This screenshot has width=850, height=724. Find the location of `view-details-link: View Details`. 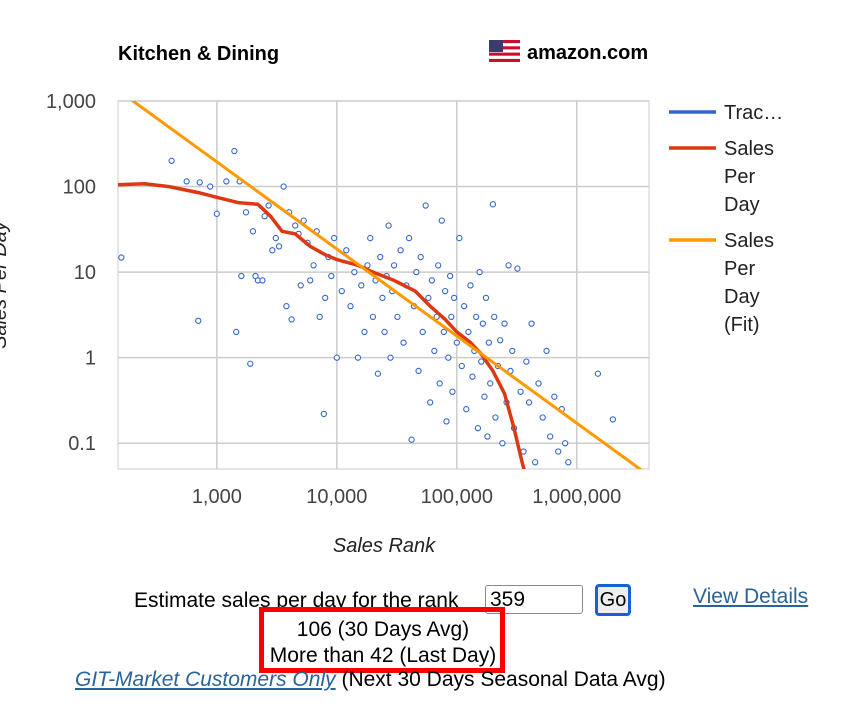

view-details-link: View Details is located at coordinates (751, 596).